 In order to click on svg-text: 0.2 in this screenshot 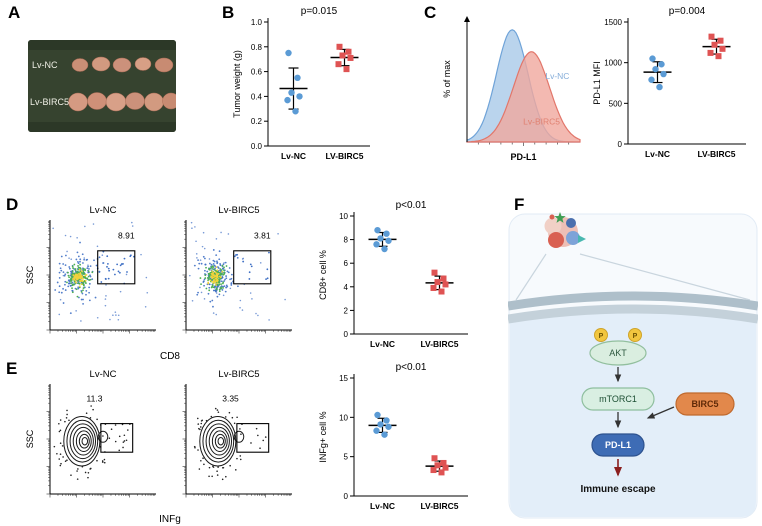, I will do `click(257, 121)`.